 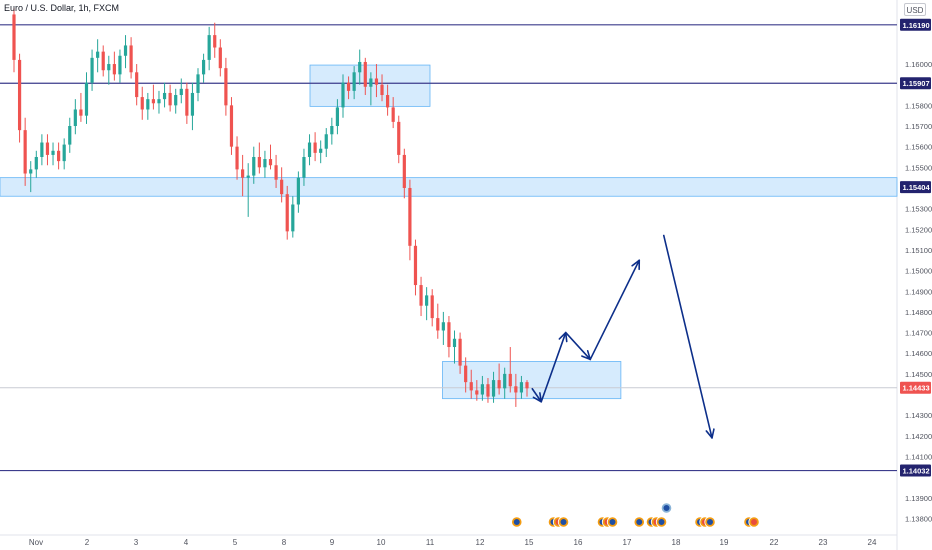 What do you see at coordinates (918, 291) in the screenshot?
I see `y-tick-label: 1.14900` at bounding box center [918, 291].